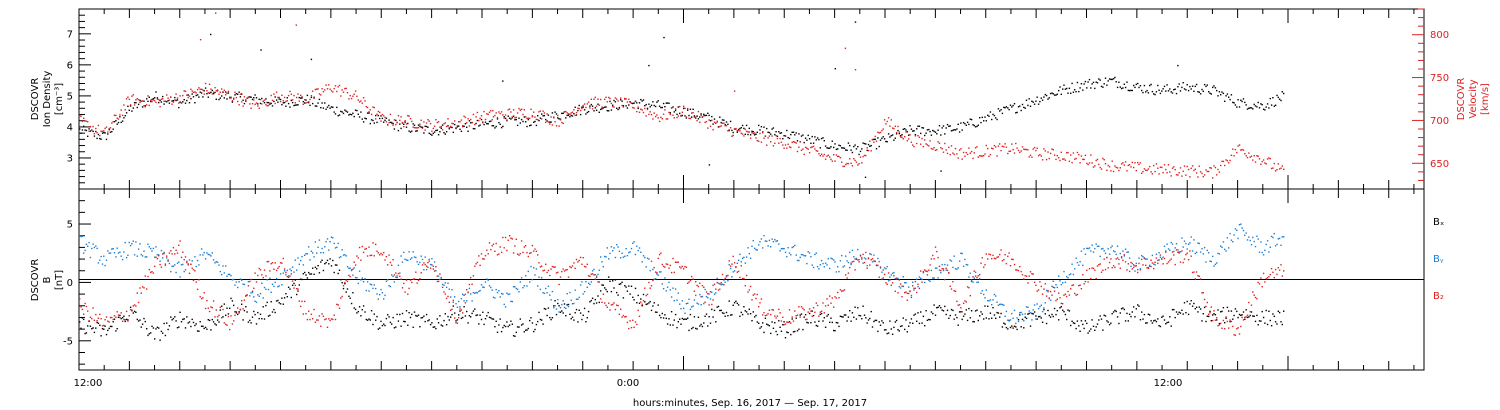 The height and width of the screenshot is (410, 1500). Describe the element at coordinates (1438, 259) in the screenshot. I see `legend-by: Bᵧ` at that location.